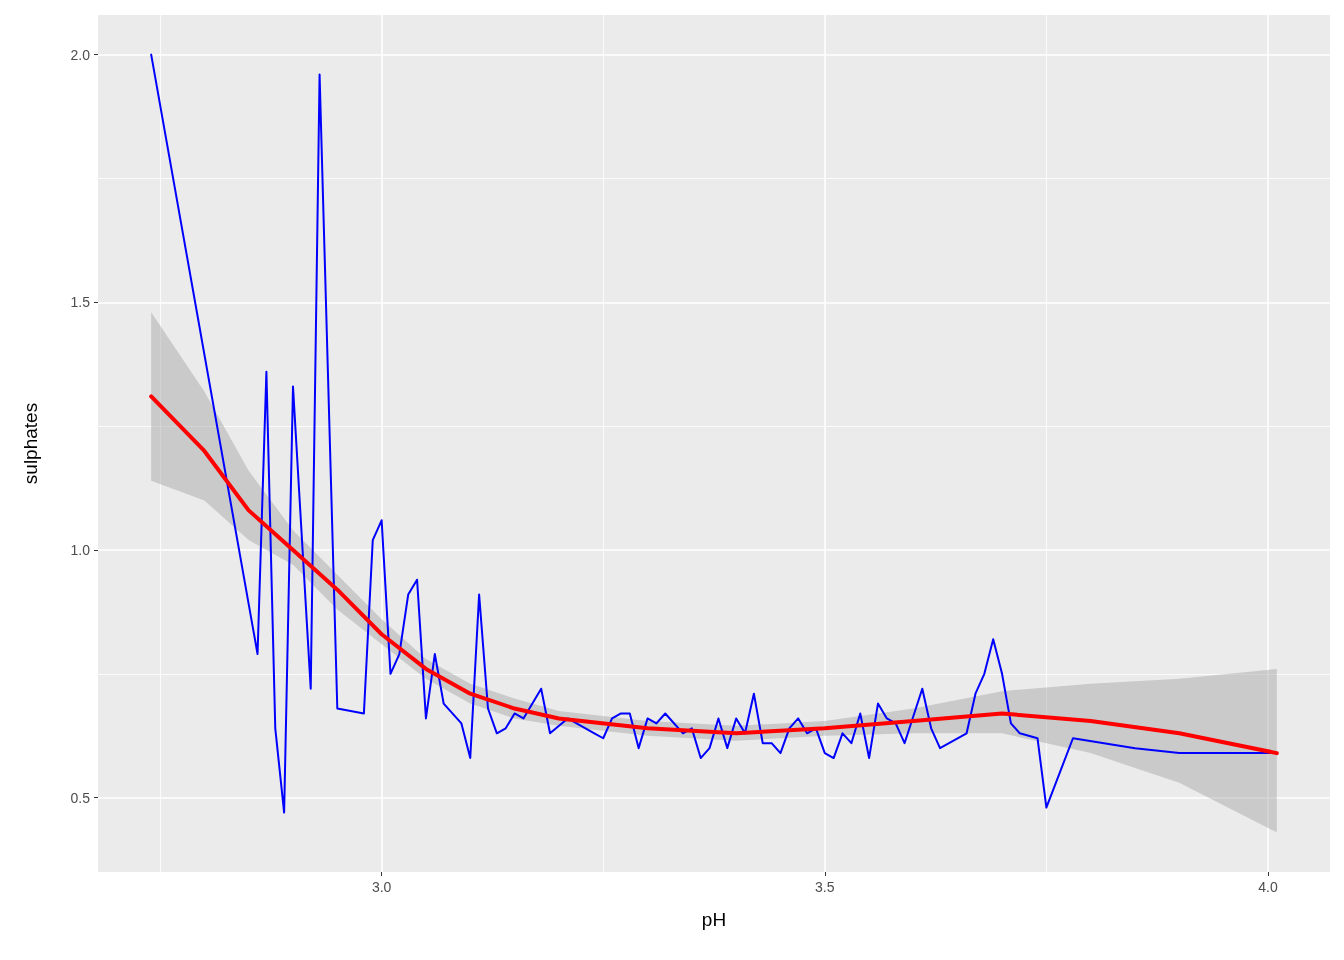 This screenshot has width=1344, height=960. What do you see at coordinates (80, 550) in the screenshot?
I see `y-tick-label: 1.0` at bounding box center [80, 550].